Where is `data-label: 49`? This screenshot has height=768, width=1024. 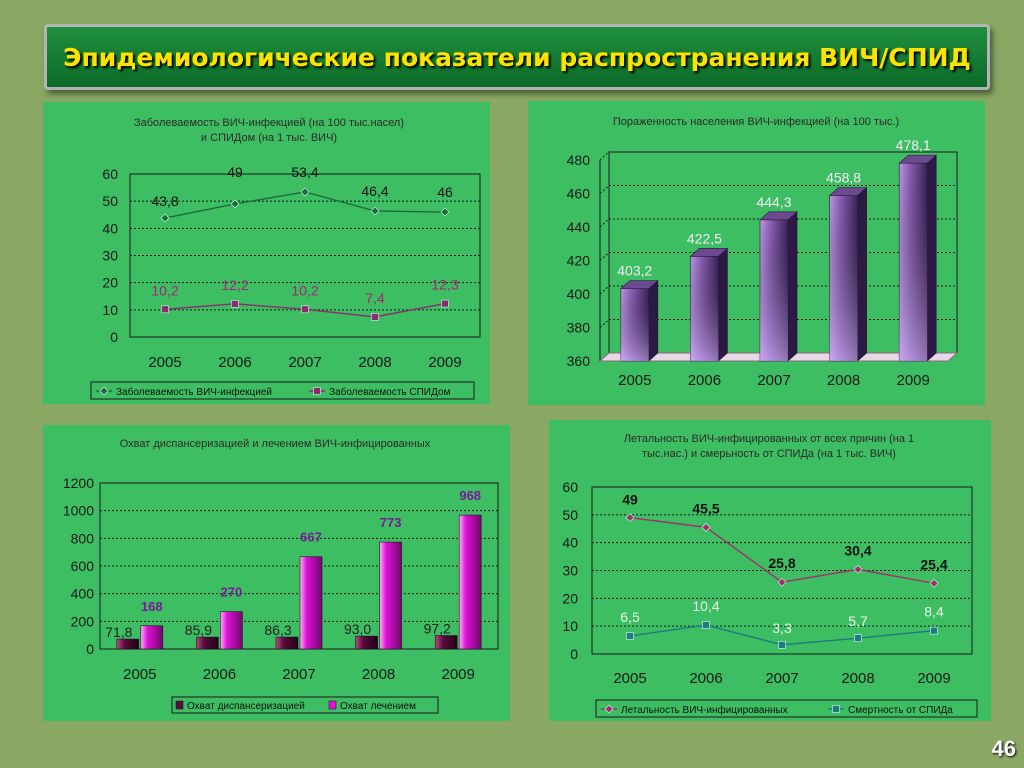
data-label: 49 is located at coordinates (630, 500).